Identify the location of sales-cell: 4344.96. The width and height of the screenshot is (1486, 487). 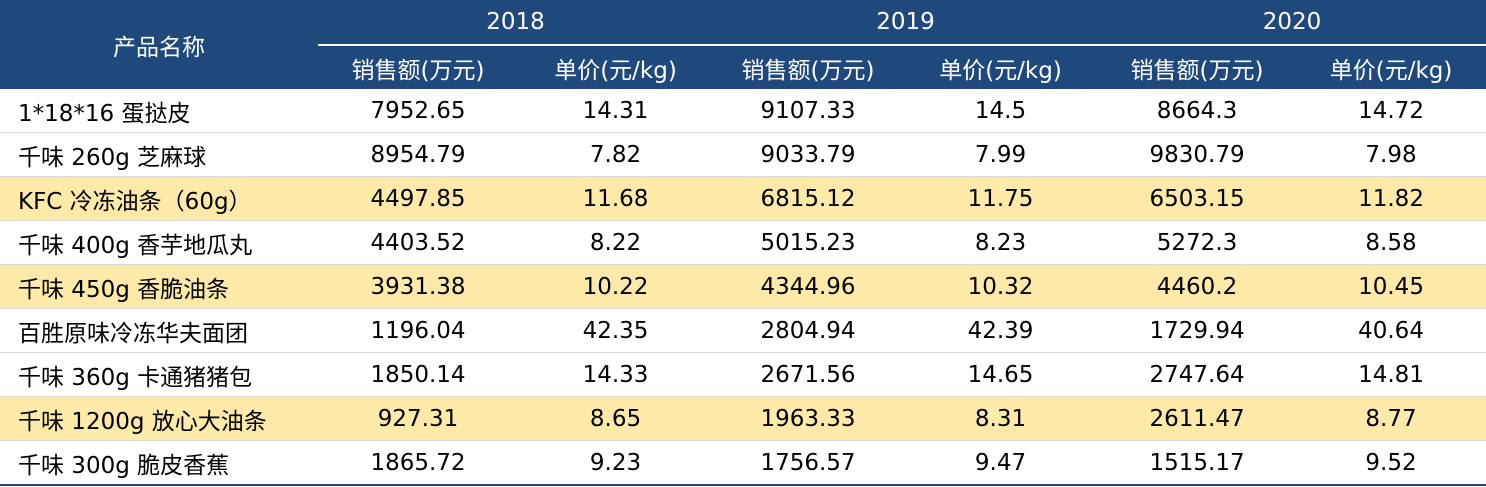
(808, 286).